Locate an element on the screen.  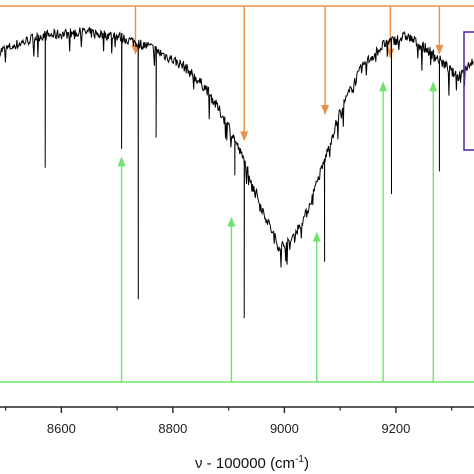
x-tick-label: 9000 is located at coordinates (284, 428).